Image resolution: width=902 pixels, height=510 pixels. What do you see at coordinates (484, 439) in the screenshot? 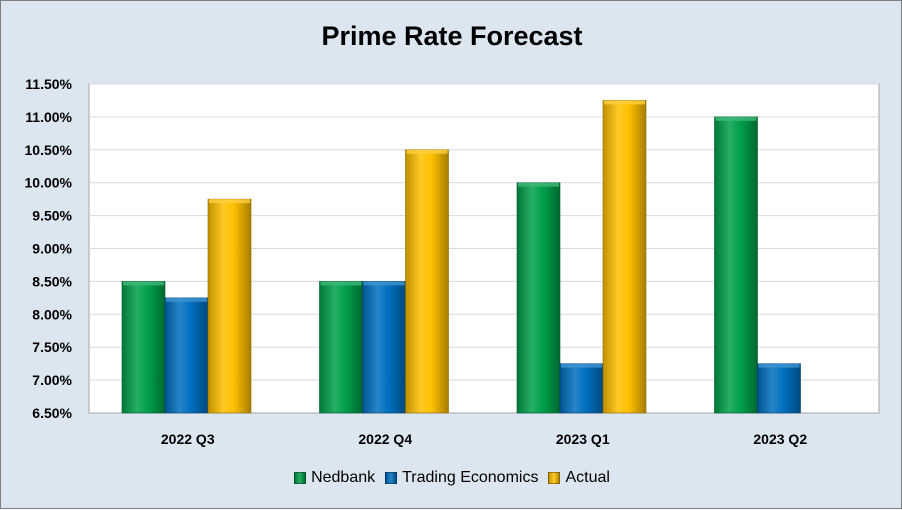
I see `x-axis-categories: 2022 Q3 2022 Q4 2023 Q1 2023 Q2` at bounding box center [484, 439].